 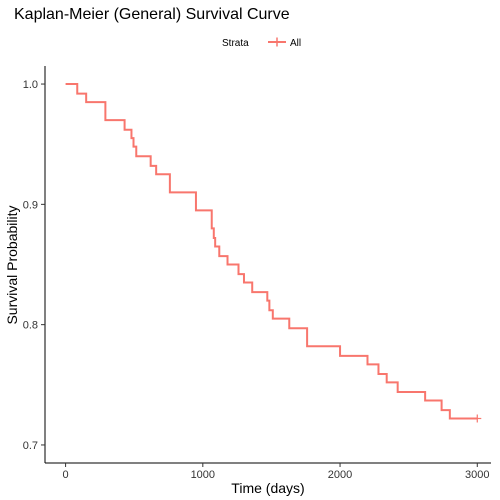 What do you see at coordinates (235, 43) in the screenshot?
I see `legend-title: Strata` at bounding box center [235, 43].